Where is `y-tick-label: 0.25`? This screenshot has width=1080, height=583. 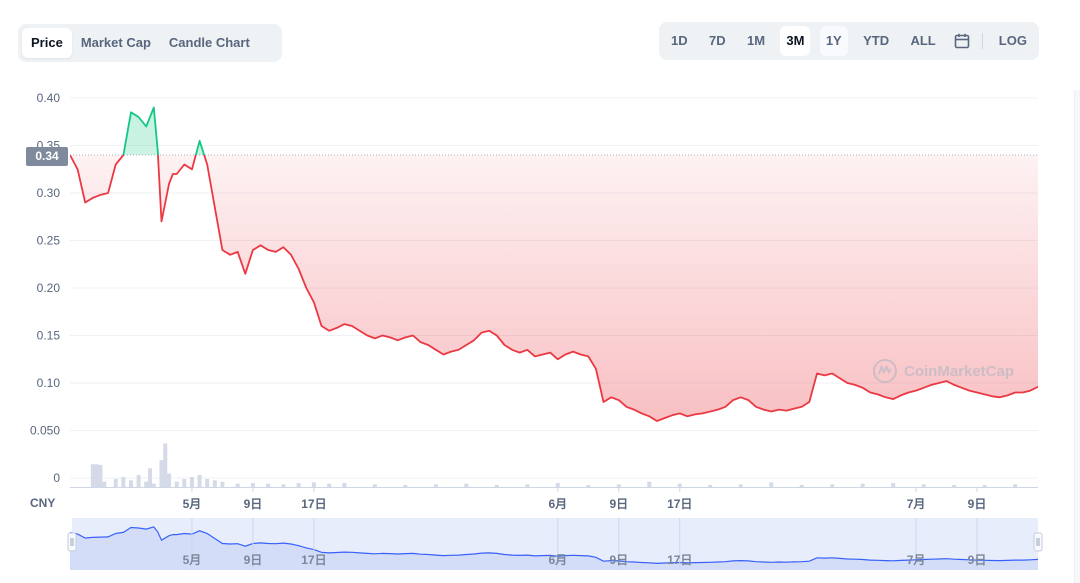
y-tick-label: 0.25 is located at coordinates (49, 241).